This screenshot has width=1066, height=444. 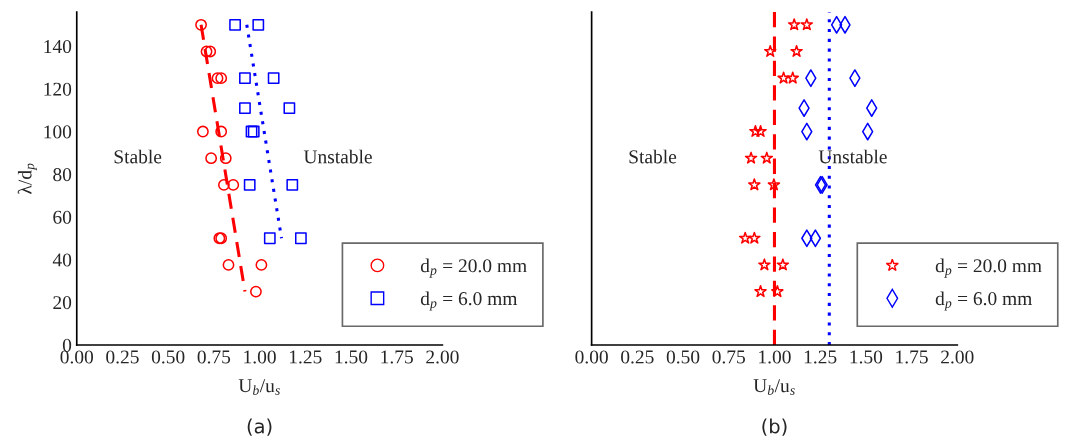 What do you see at coordinates (62, 260) in the screenshot?
I see `y-tick-label: 40` at bounding box center [62, 260].